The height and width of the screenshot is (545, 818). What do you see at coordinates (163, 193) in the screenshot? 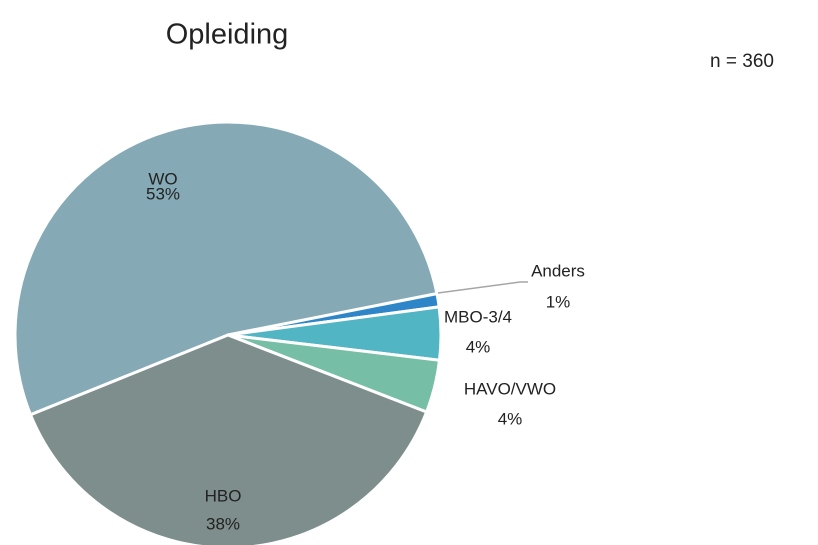
I see `value-label: 53%` at bounding box center [163, 193].